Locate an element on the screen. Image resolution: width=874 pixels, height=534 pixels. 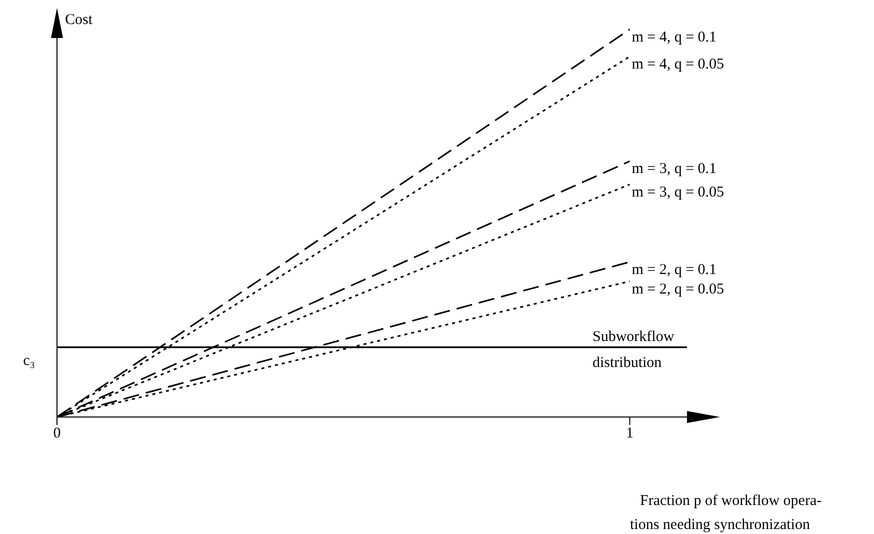
series-label: m = 2, q = 0.1 is located at coordinates (674, 270).